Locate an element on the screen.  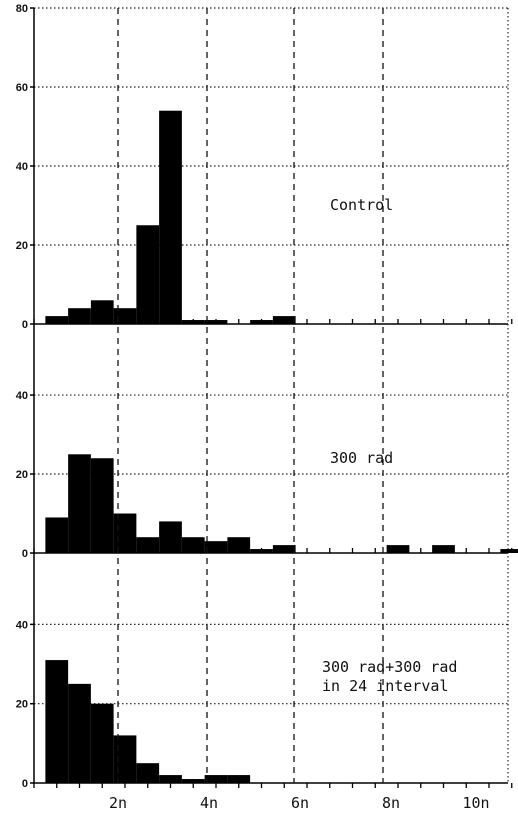
y-tick-label: 60 is located at coordinates (22, 88).